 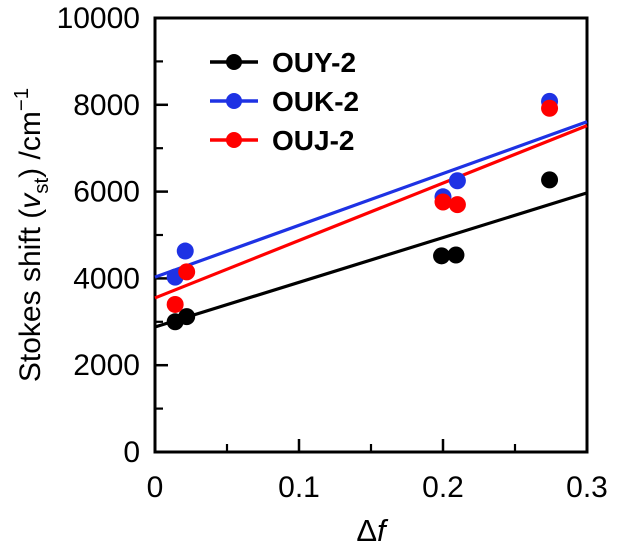 What do you see at coordinates (299, 487) in the screenshot?
I see `x-tick-label: 0.1` at bounding box center [299, 487].